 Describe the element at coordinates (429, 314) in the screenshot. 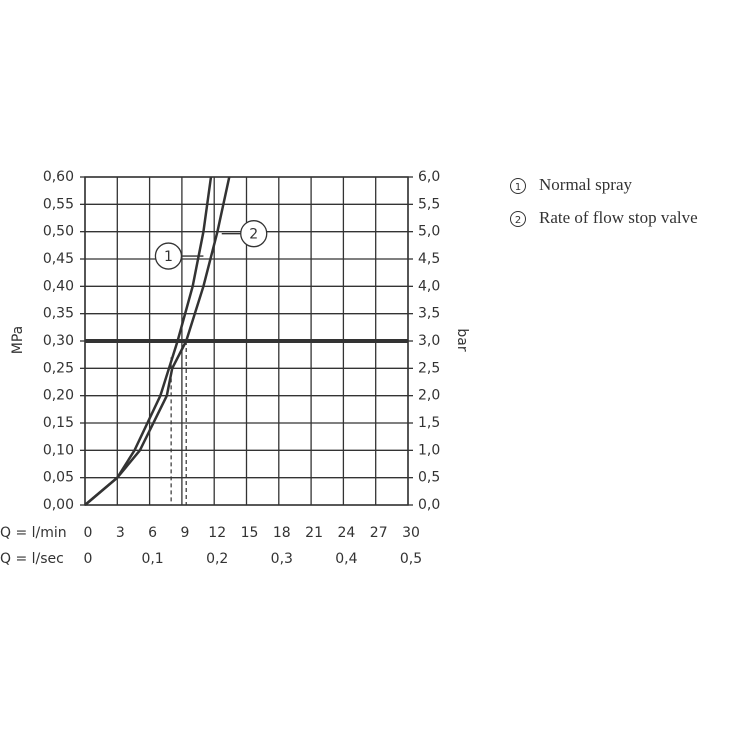

I see `y2-tick-label: 3,5` at that location.